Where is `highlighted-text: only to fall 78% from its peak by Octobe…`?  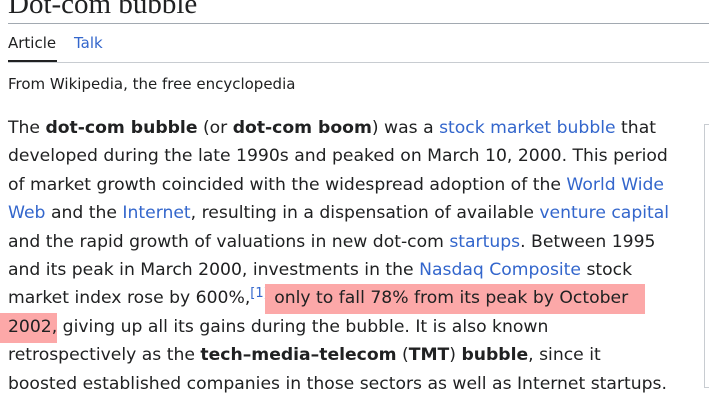 highlighted-text: only to fall 78% from its peak by Octobe… is located at coordinates (455, 299).